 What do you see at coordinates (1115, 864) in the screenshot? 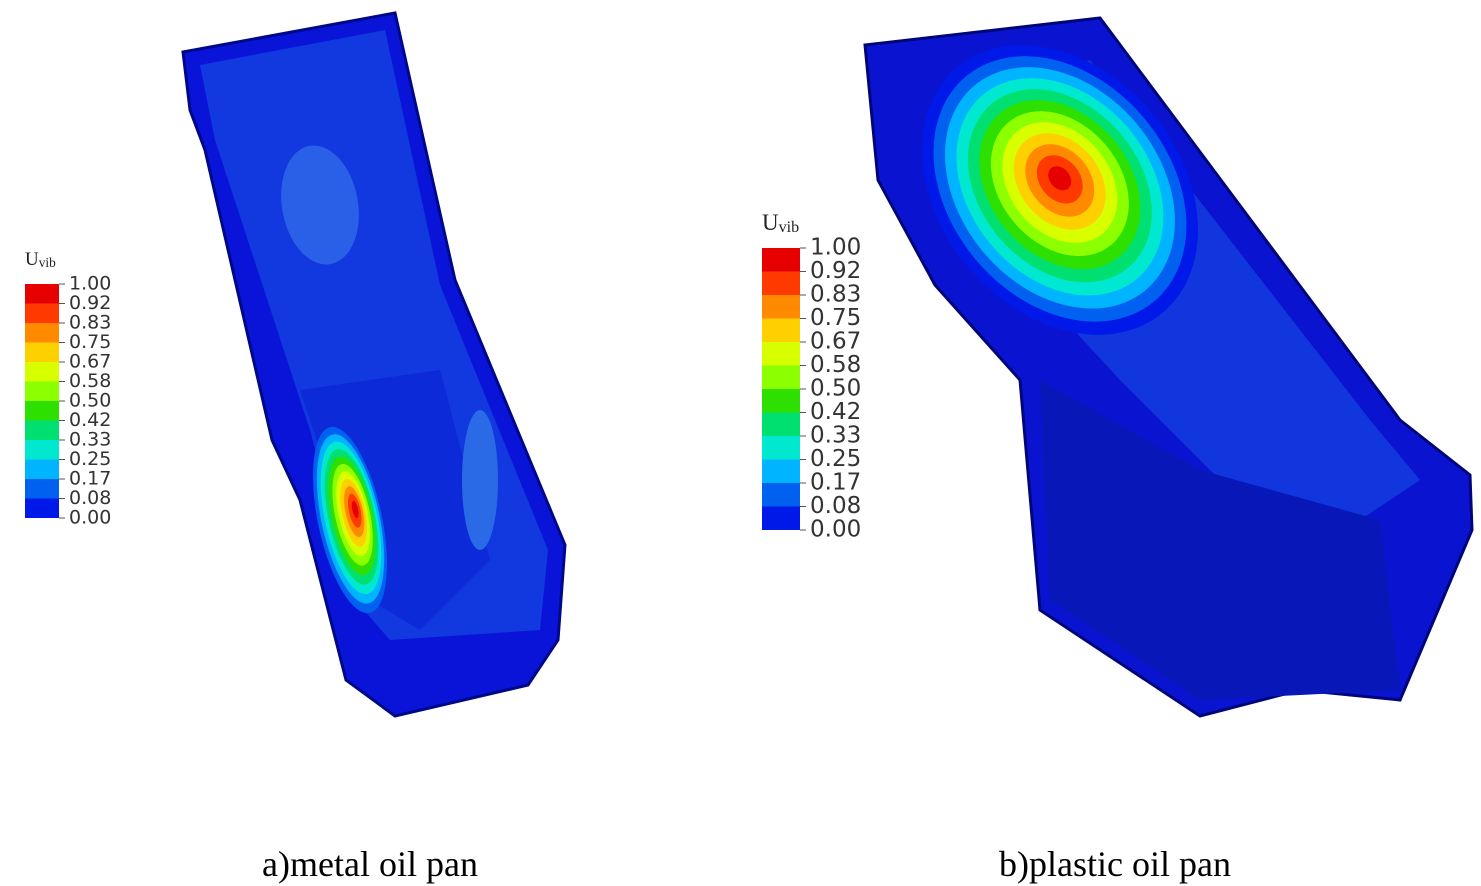
I see `caption: b)plastic oil pan` at bounding box center [1115, 864].